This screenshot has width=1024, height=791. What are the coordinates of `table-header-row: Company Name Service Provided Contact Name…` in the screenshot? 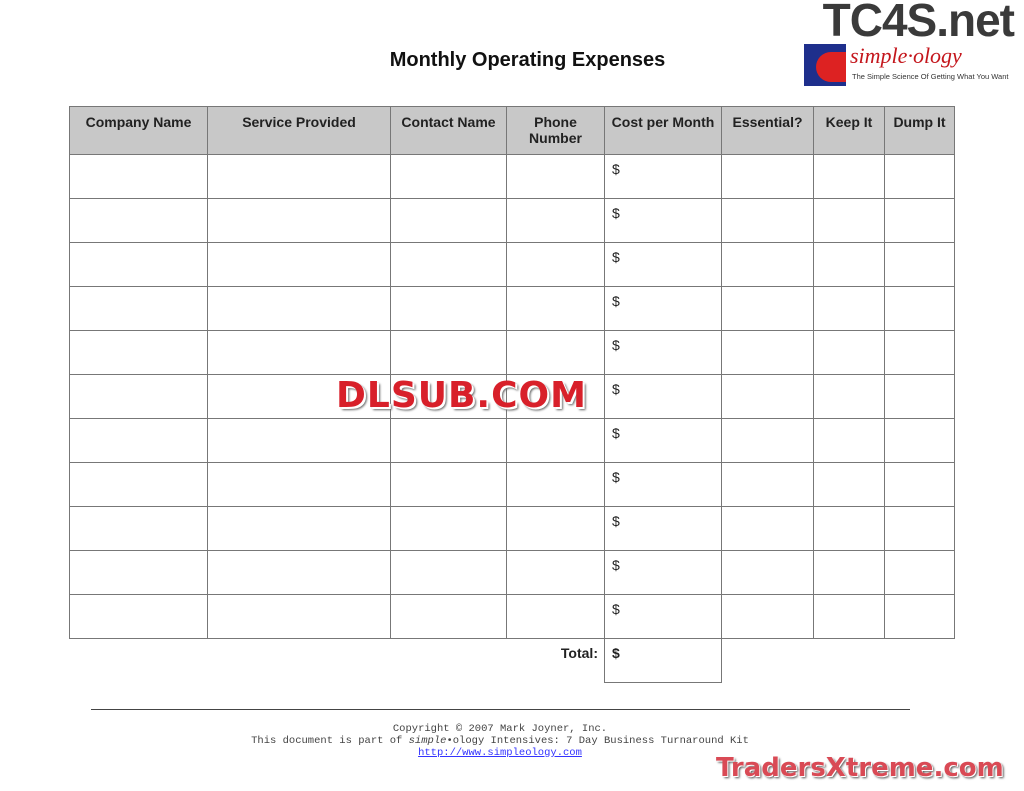 It's located at (512, 130).